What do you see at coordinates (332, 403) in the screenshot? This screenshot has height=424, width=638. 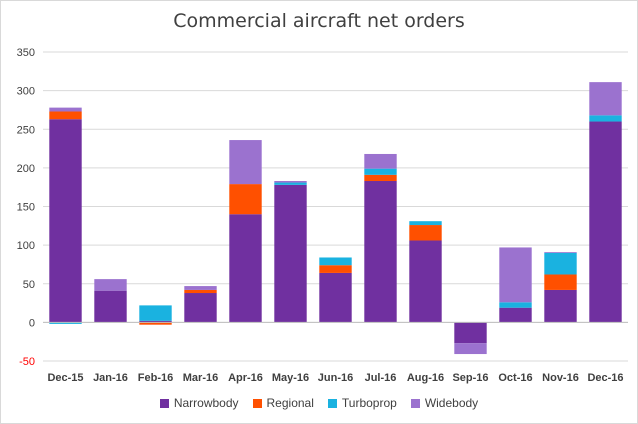 I see `legend-swatch-turboprop` at bounding box center [332, 403].